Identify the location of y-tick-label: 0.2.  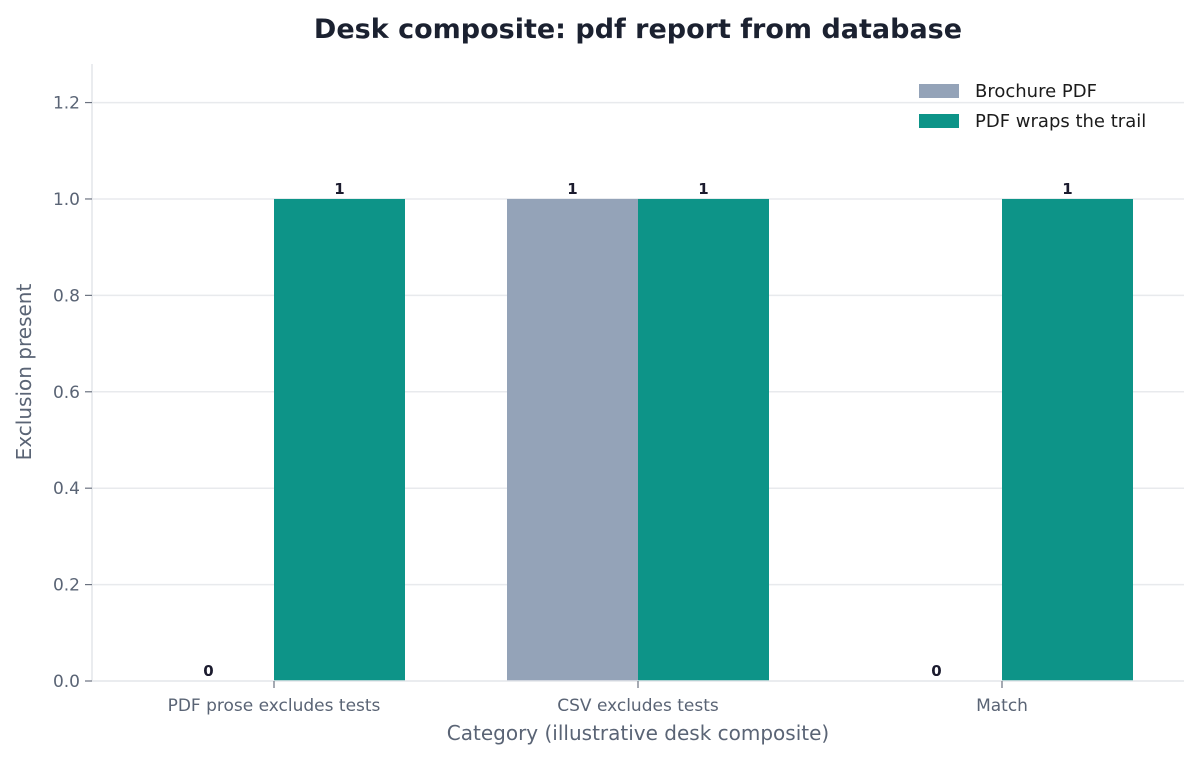
(66, 586).